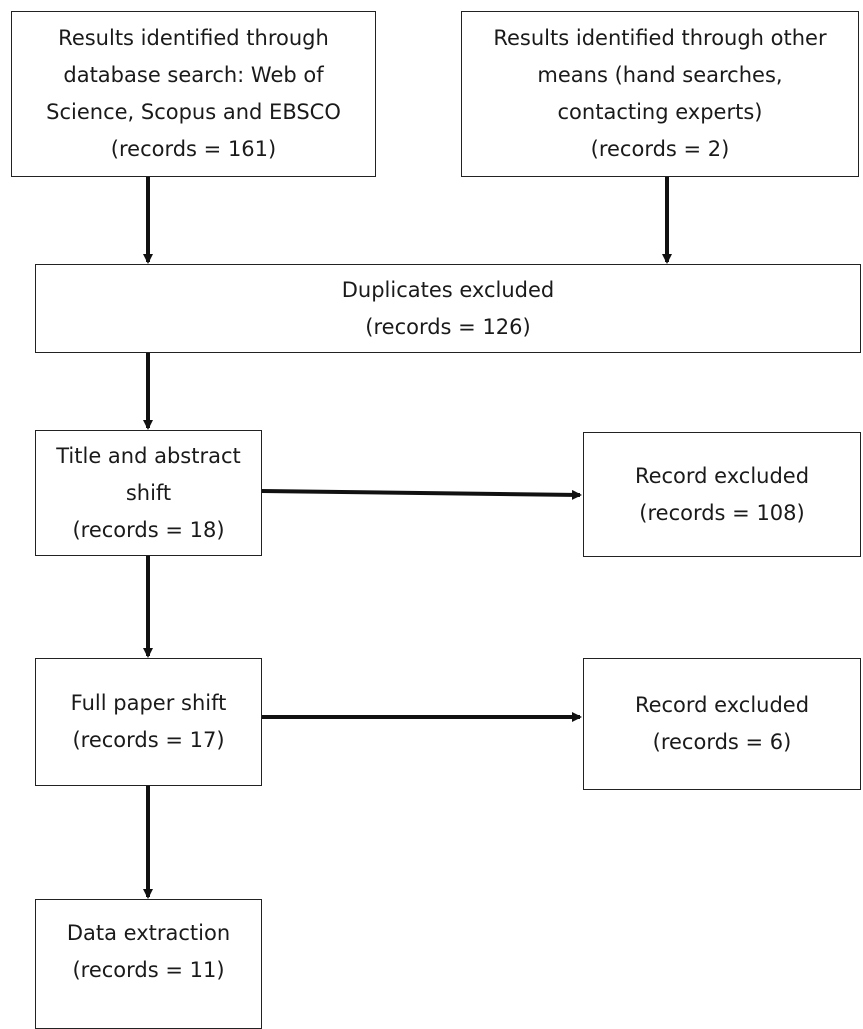  Describe the element at coordinates (722, 705) in the screenshot. I see `record-excluded-2-line-1: Record excluded` at that location.